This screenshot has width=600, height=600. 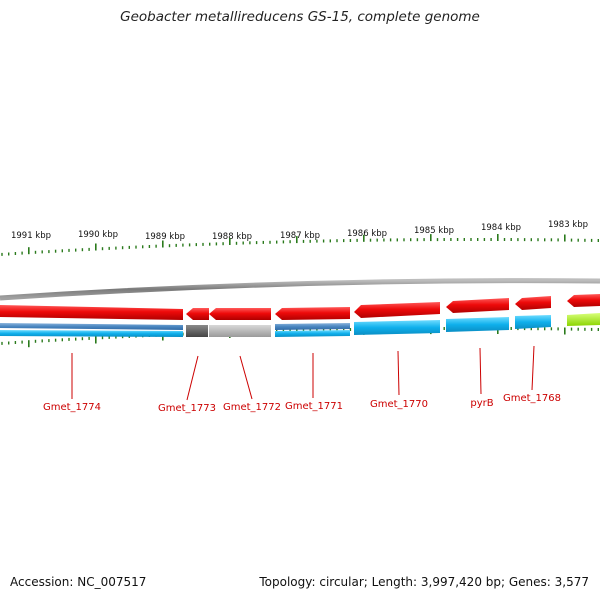 I want to click on accession-text: Accession: NC_007517, so click(x=78, y=582).